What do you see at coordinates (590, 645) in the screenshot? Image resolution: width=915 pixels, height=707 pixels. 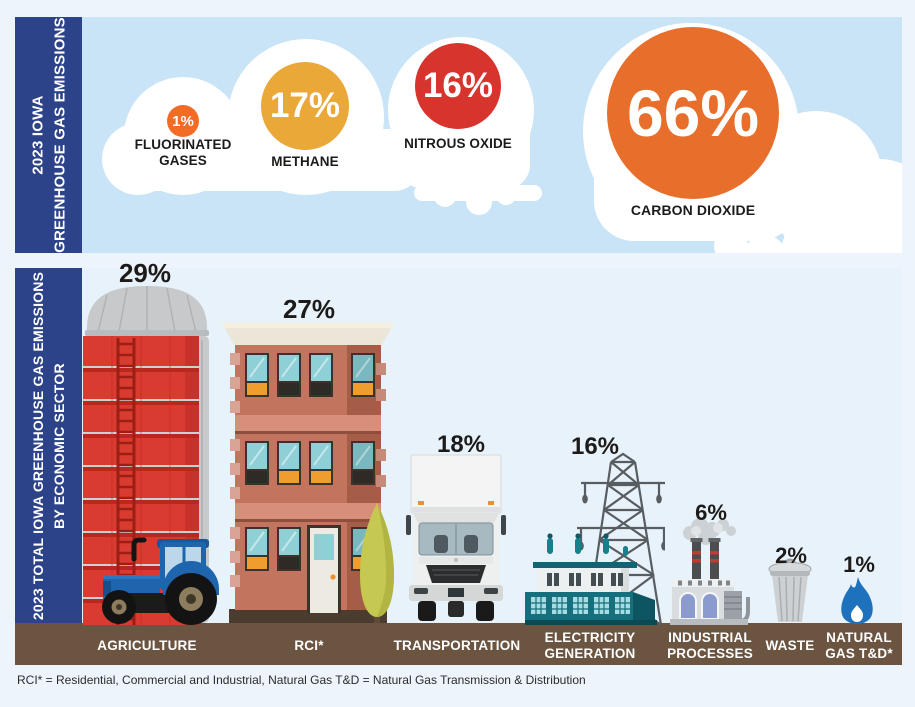 I see `electricity-generation-label: ELECTRICITY GENERATION` at bounding box center [590, 645].